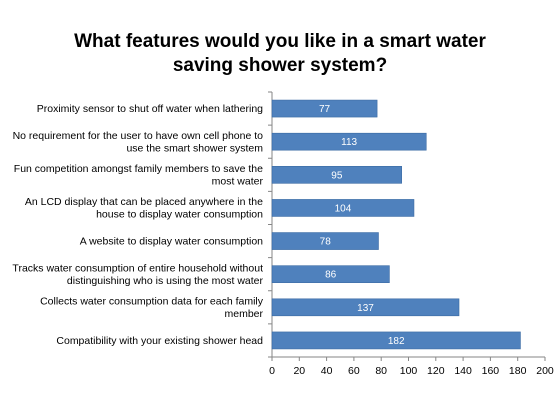 The width and height of the screenshot is (560, 420). I want to click on category-label: member, so click(243, 314).